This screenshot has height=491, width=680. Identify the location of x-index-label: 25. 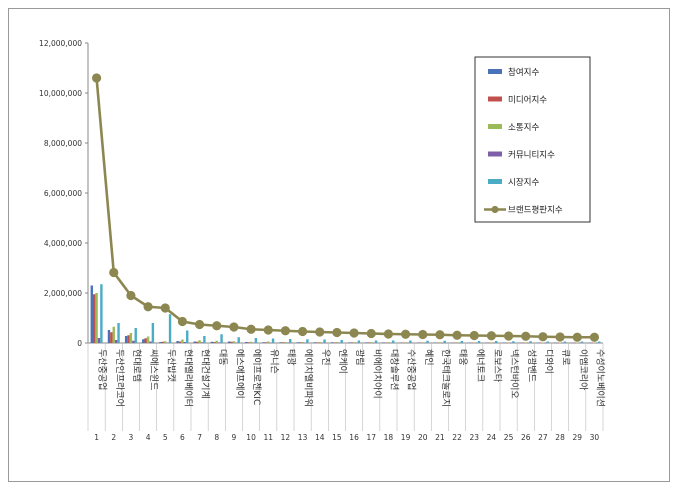
(509, 437).